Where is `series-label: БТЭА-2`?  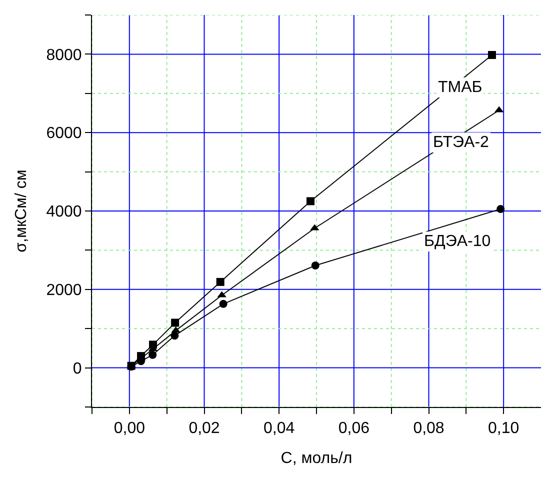 series-label: БТЭА-2 is located at coordinates (461, 142).